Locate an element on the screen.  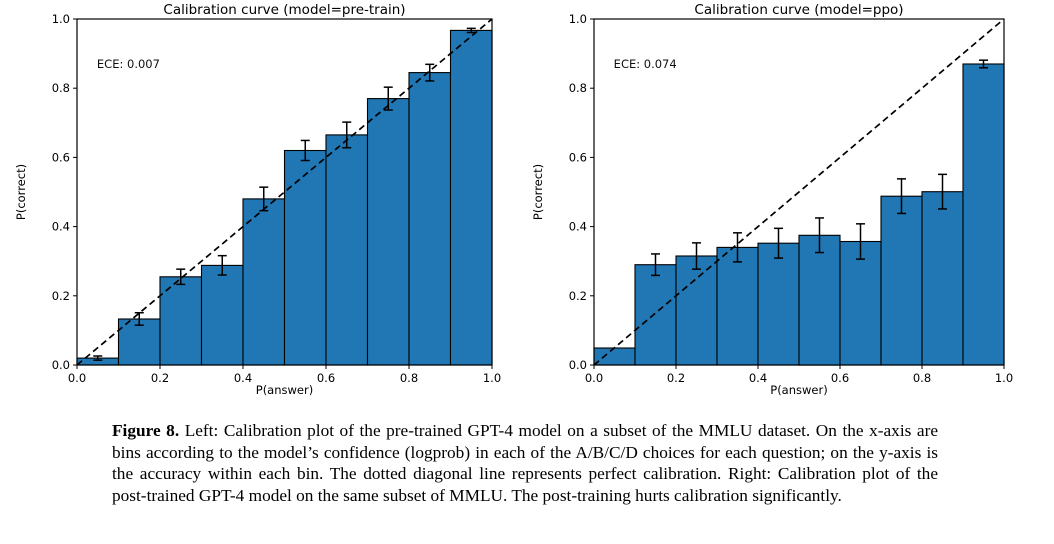
figure-caption-label: Figure 8. is located at coordinates (146, 430).